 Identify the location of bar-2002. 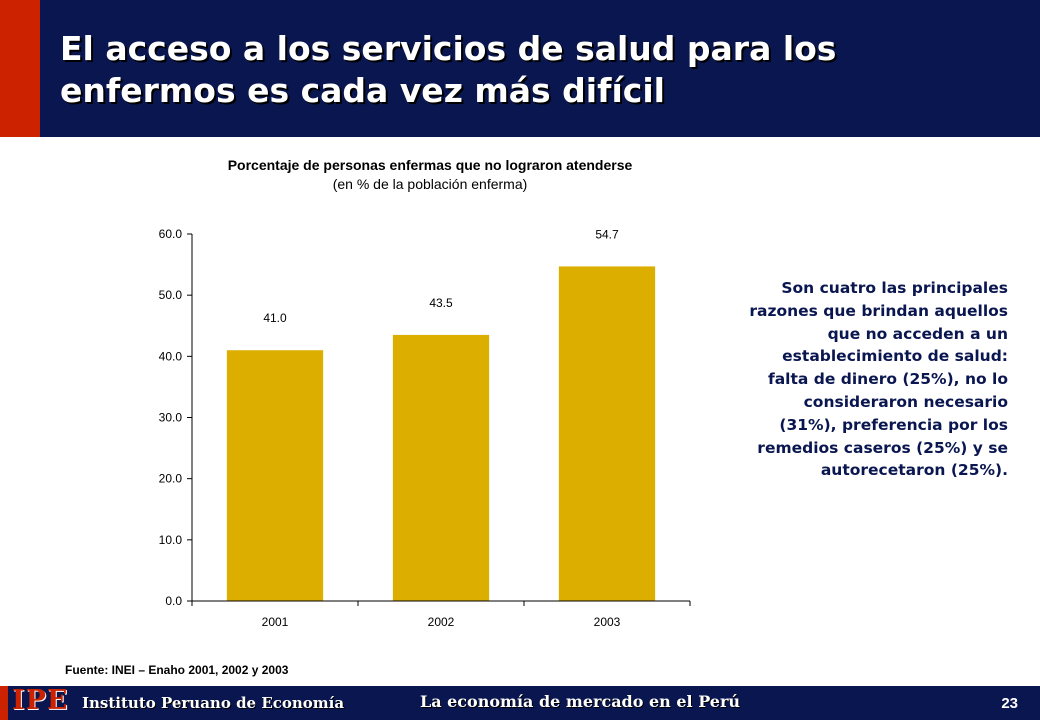
(441, 467).